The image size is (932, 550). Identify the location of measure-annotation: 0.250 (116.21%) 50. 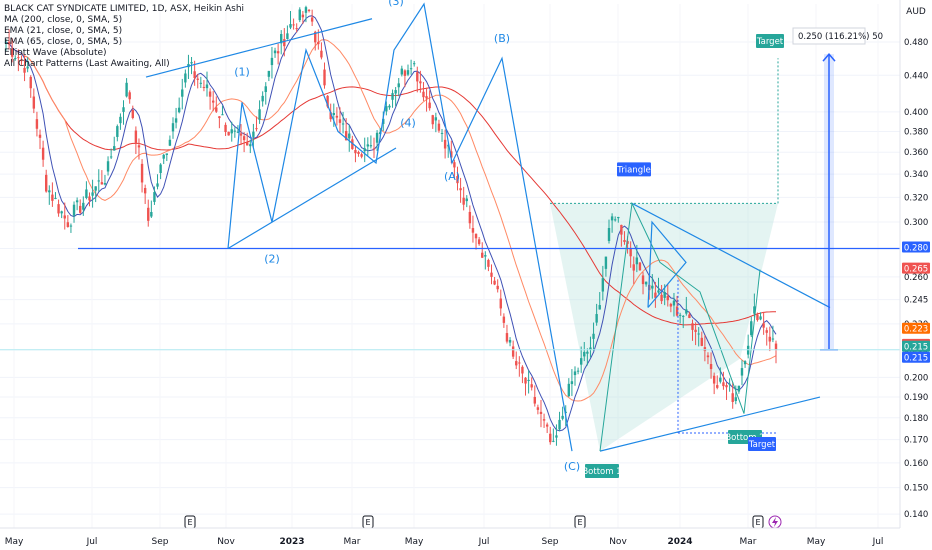
(840, 37).